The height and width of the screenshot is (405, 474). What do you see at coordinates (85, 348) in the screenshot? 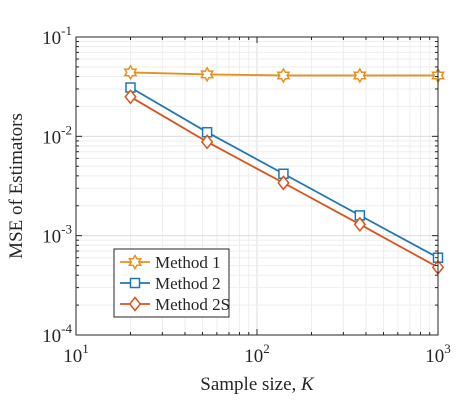
I see `x-tick-label-exponent: 1` at bounding box center [85, 348].